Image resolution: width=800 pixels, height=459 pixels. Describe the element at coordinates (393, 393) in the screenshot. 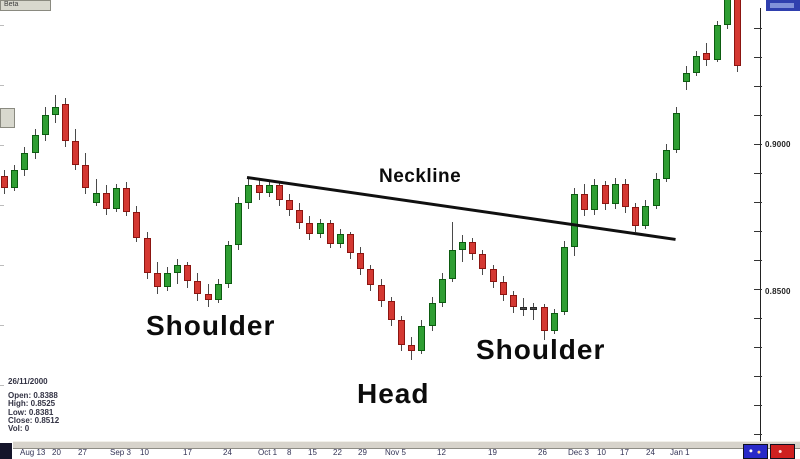

I see `head-label: Head` at that location.